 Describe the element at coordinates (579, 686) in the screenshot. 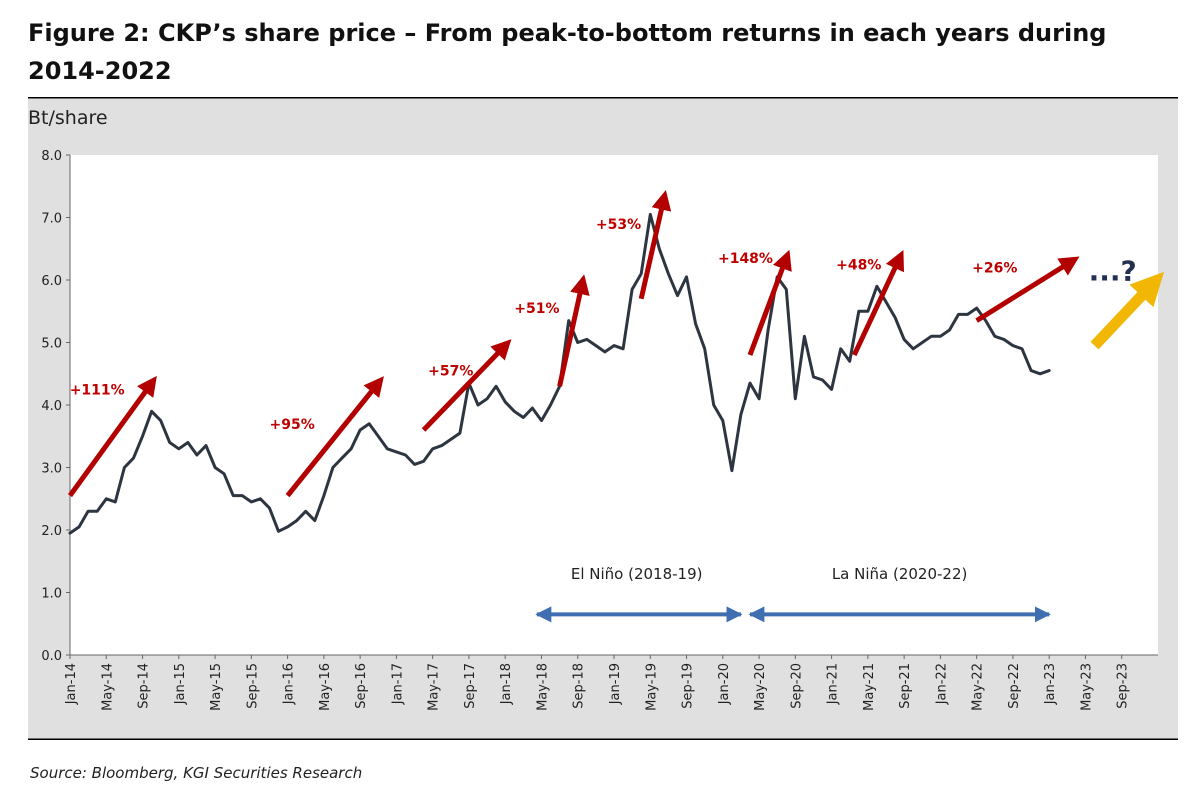

I see `x-tick-label: Sep-18` at that location.